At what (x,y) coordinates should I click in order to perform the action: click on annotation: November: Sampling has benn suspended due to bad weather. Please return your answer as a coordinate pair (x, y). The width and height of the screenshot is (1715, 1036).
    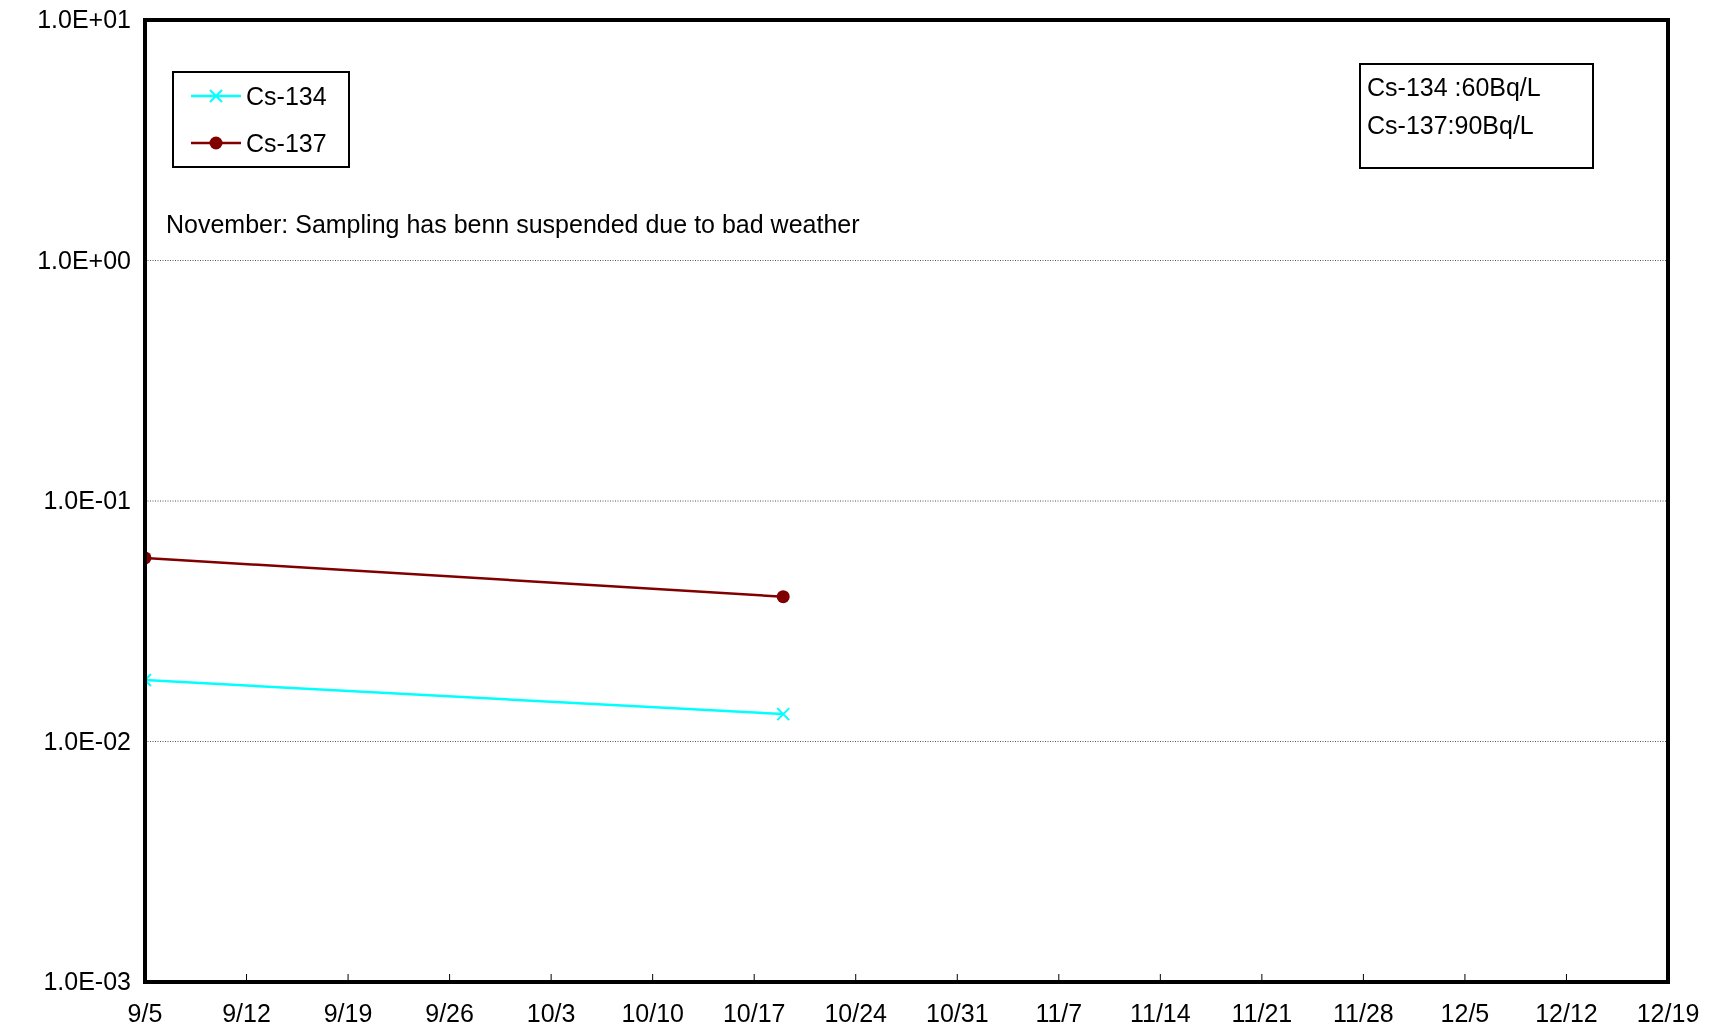
    Looking at the image, I should click on (513, 224).